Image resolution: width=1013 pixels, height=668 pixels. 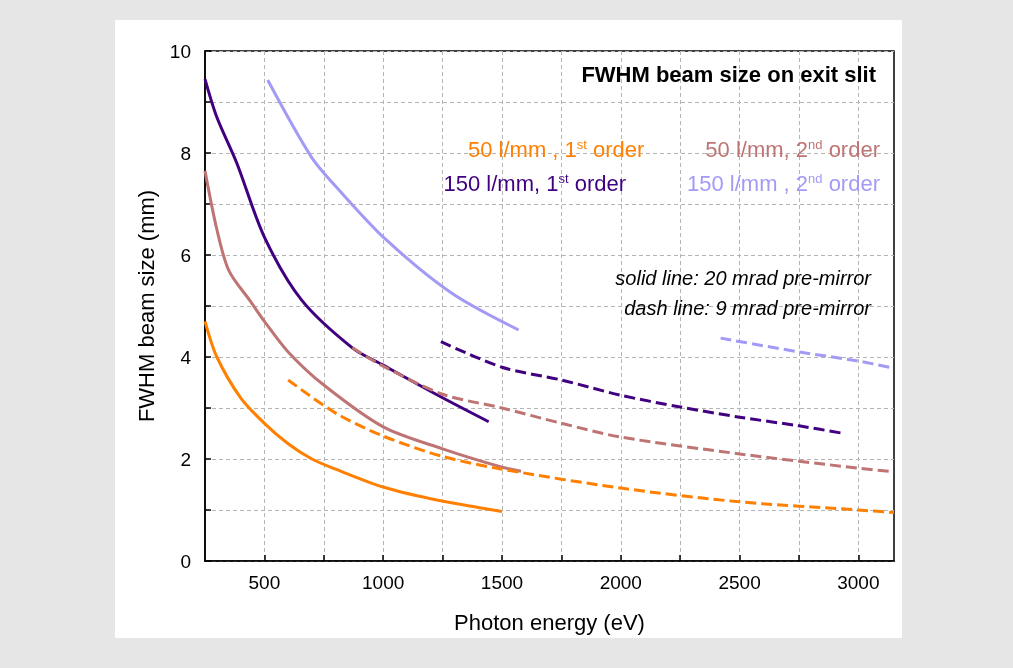 I want to click on x-tick-label: 1500, so click(x=502, y=582).